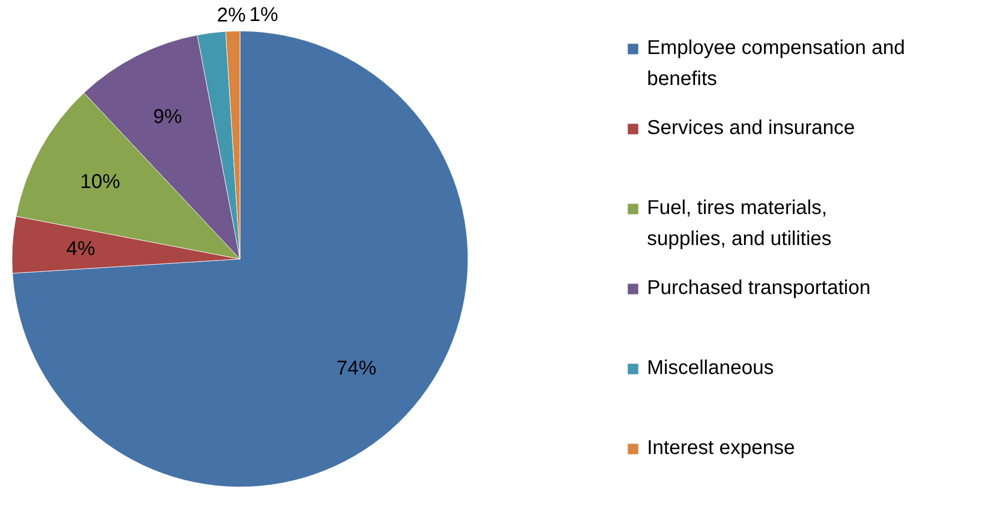  Describe the element at coordinates (721, 448) in the screenshot. I see `legend-label: Interest expense` at that location.